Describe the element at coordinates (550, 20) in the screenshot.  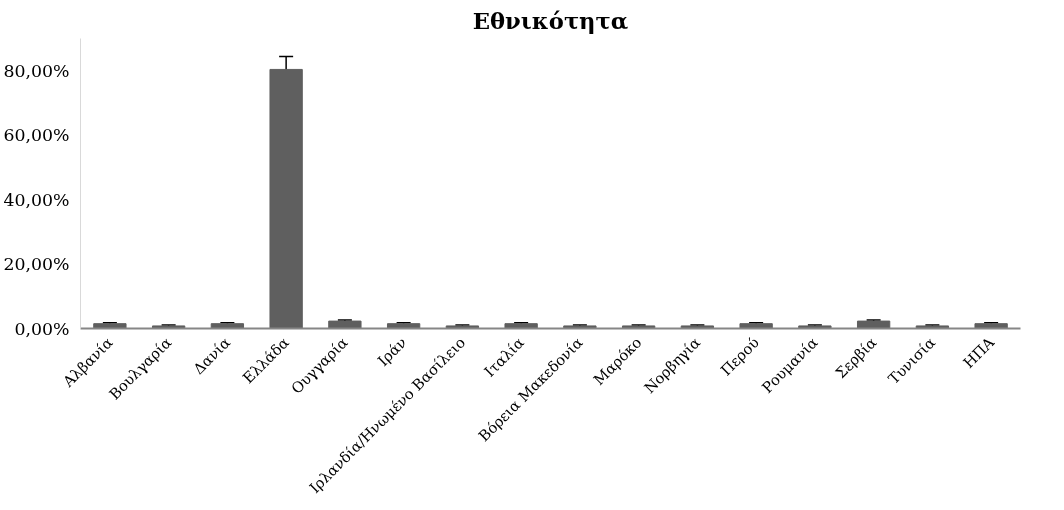
I see `chart-title: Εθνικότητα` at that location.